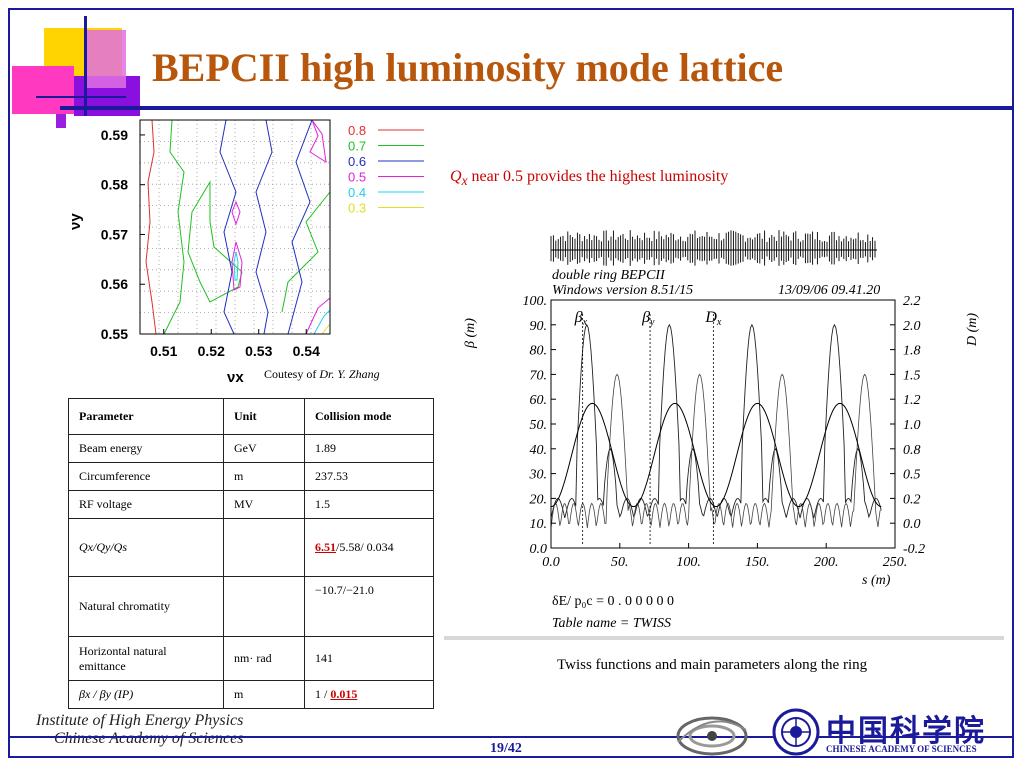 The height and width of the screenshot is (768, 1024). I want to click on left-tick-label: 100., so click(535, 301).